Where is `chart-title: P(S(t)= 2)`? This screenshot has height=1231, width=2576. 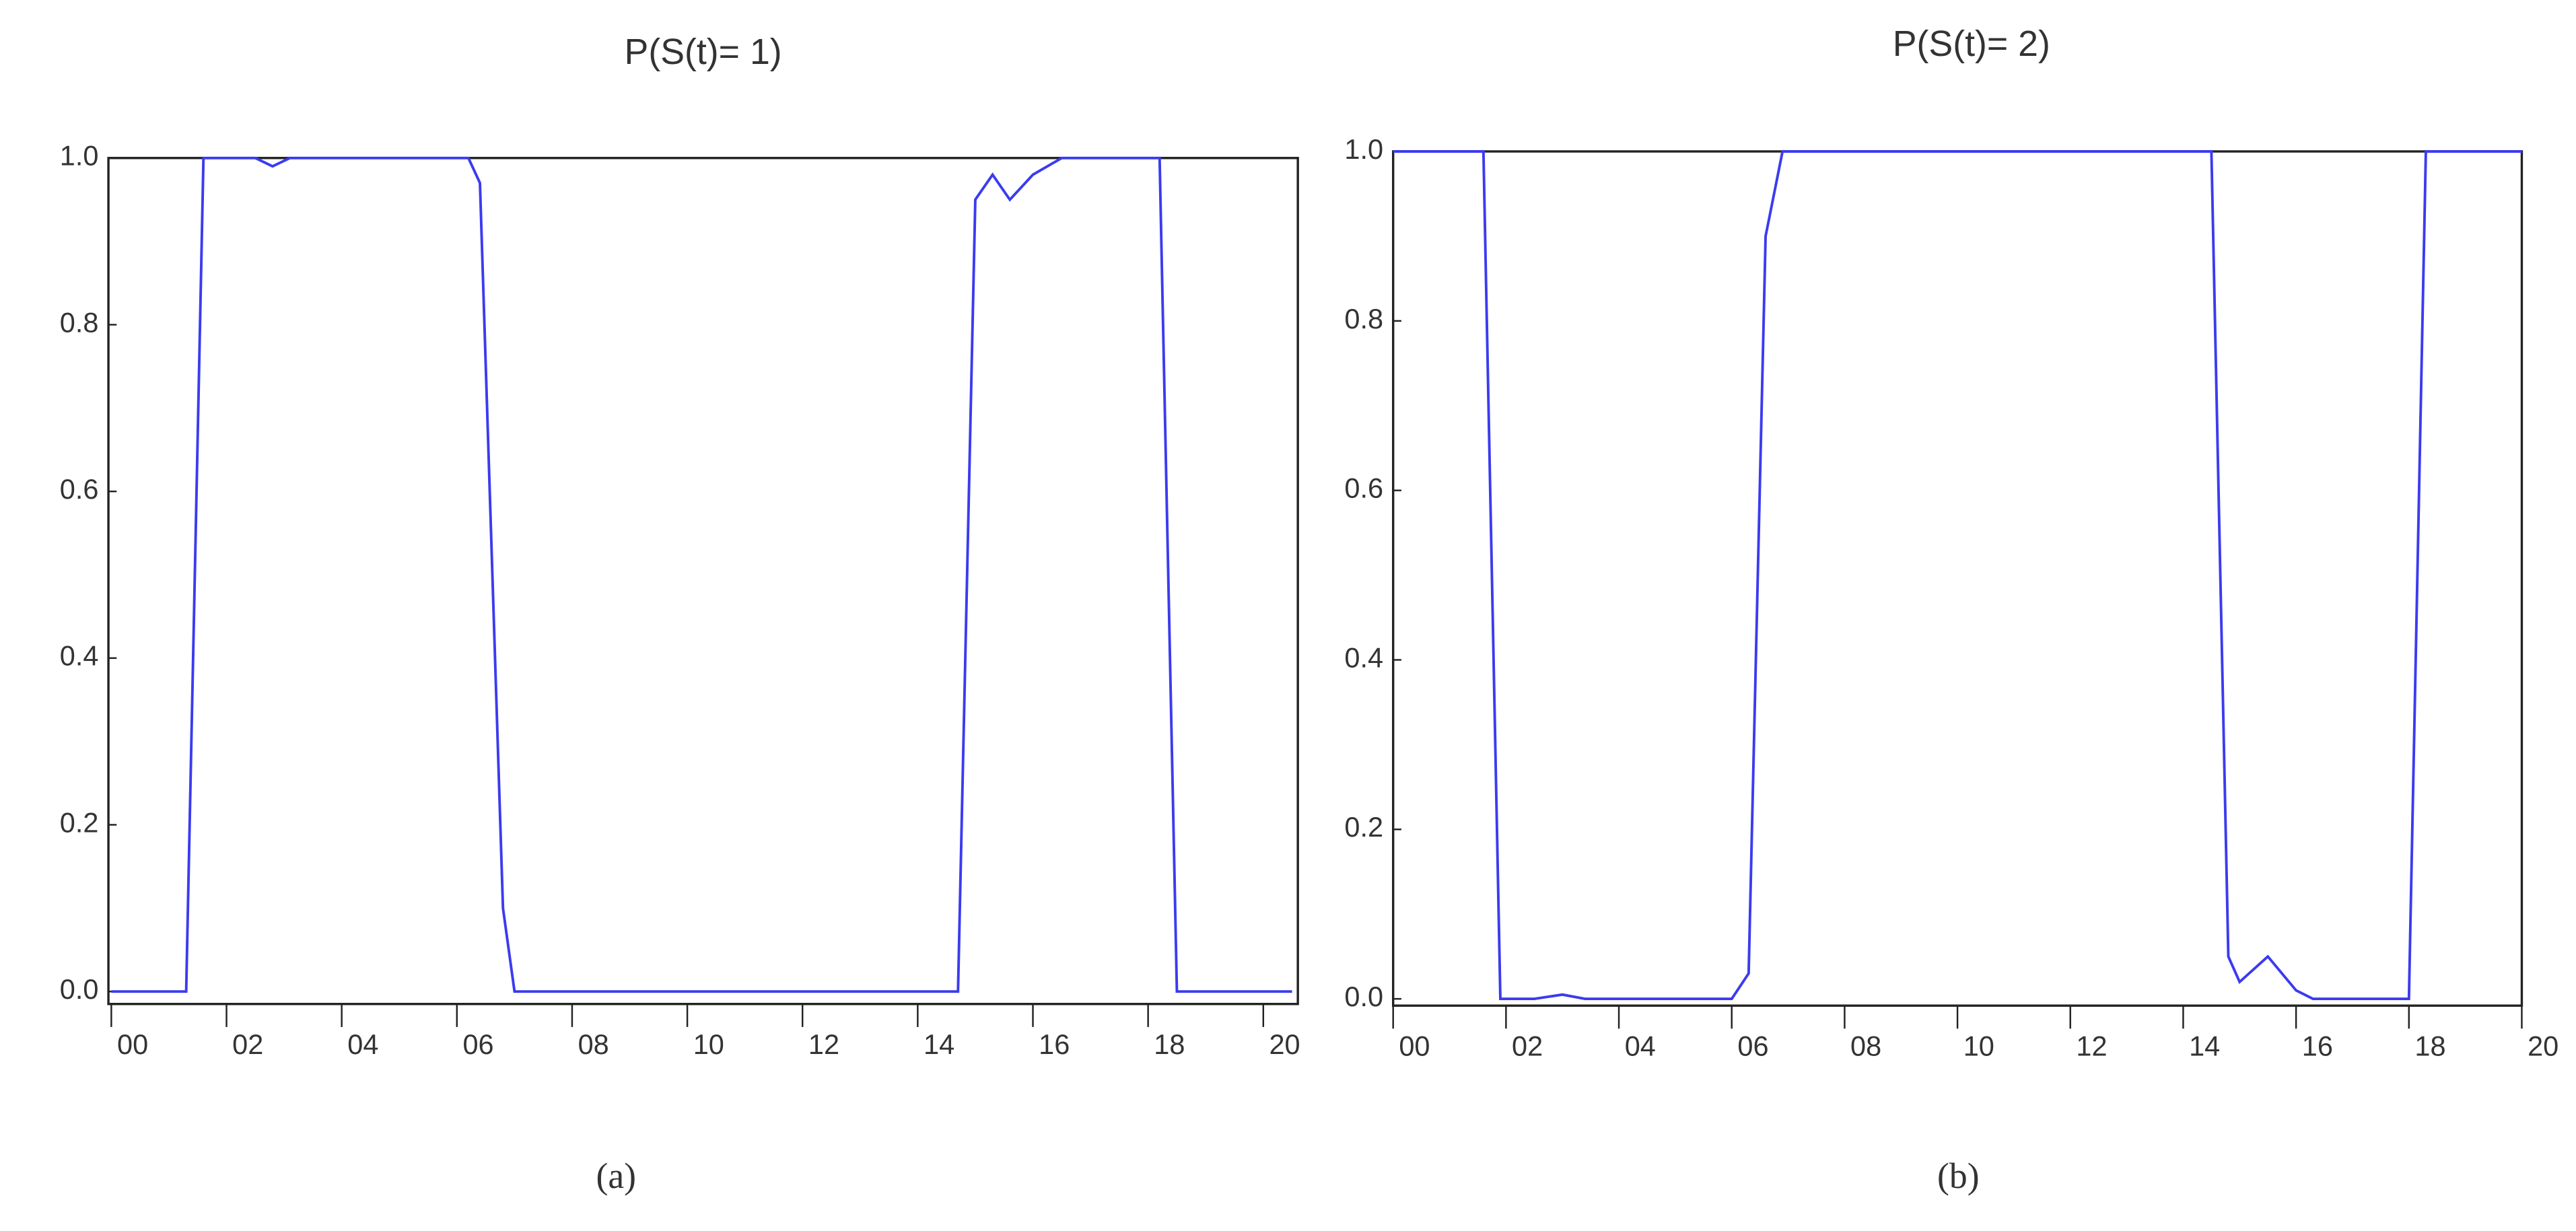
chart-title: P(S(t)= 2) is located at coordinates (1971, 44).